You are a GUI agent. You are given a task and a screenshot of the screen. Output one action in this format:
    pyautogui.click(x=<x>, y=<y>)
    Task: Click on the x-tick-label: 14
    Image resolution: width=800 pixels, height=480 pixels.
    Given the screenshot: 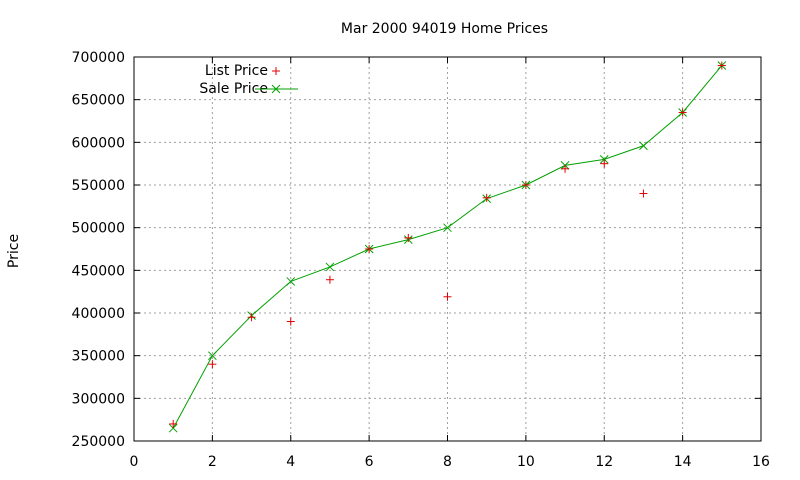 What is the action you would take?
    pyautogui.click(x=683, y=462)
    